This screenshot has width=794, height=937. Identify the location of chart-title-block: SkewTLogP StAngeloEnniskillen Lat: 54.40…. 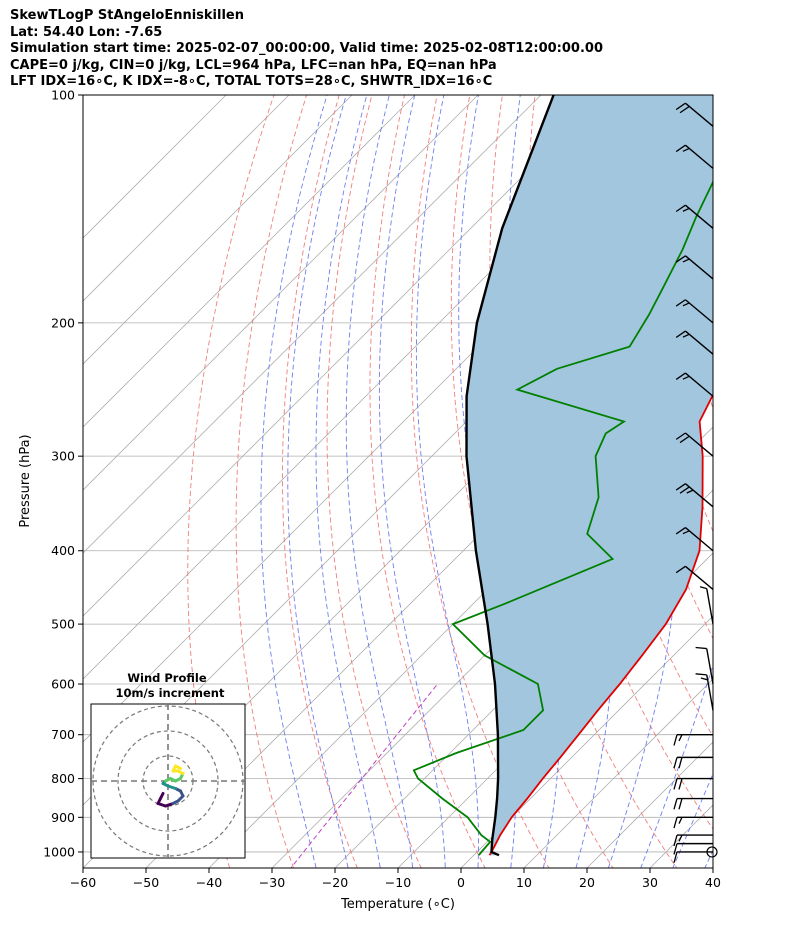
(306, 49).